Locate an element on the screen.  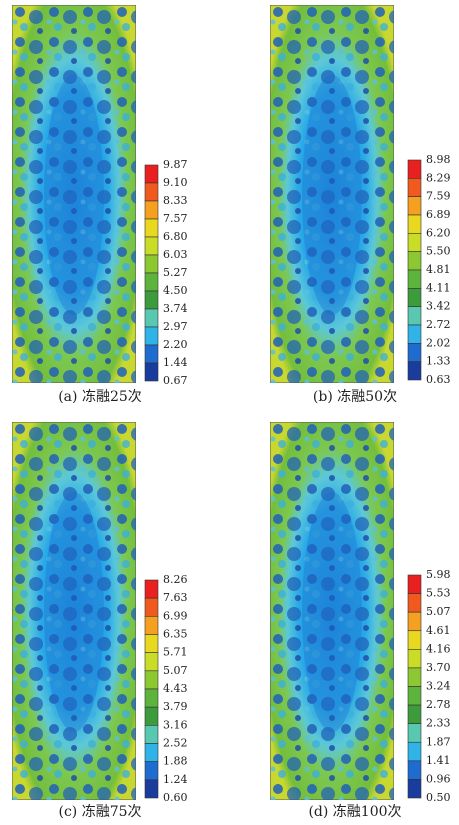
colorbar-label: 6.35 is located at coordinates (175, 634).